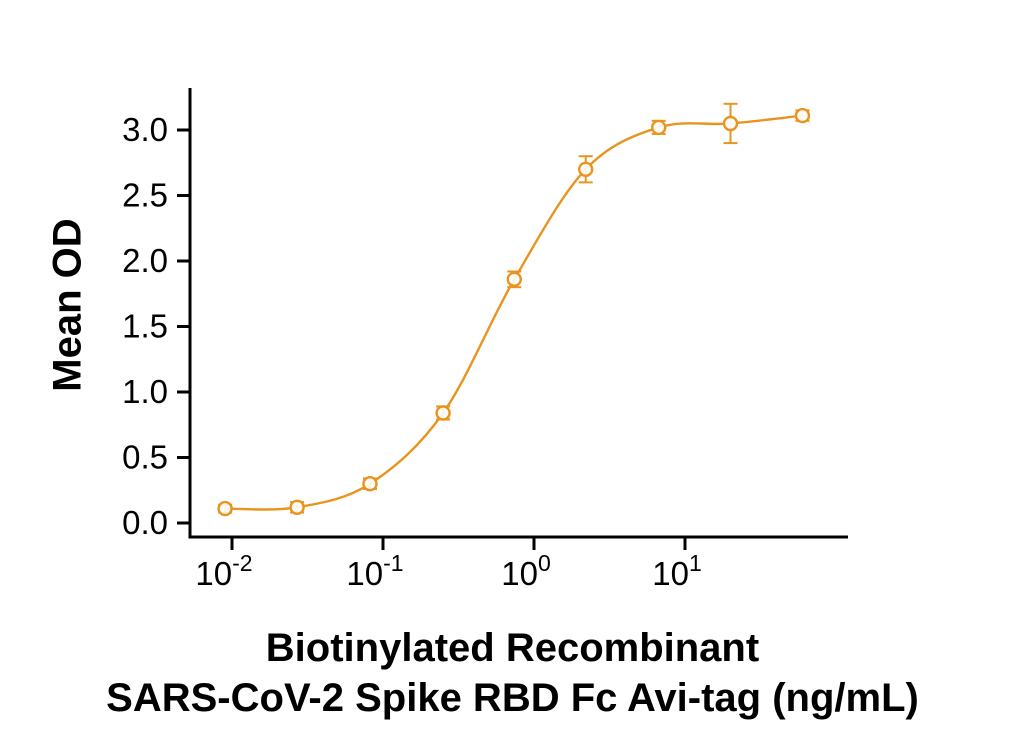 The image size is (1025, 738). I want to click on svg-text: 10⁻¹, so click(374, 571).